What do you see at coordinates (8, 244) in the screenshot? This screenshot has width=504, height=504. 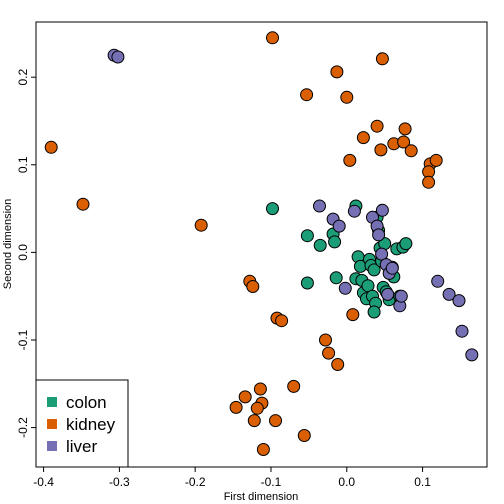 I see `y-axis-title: Second dimension` at bounding box center [8, 244].